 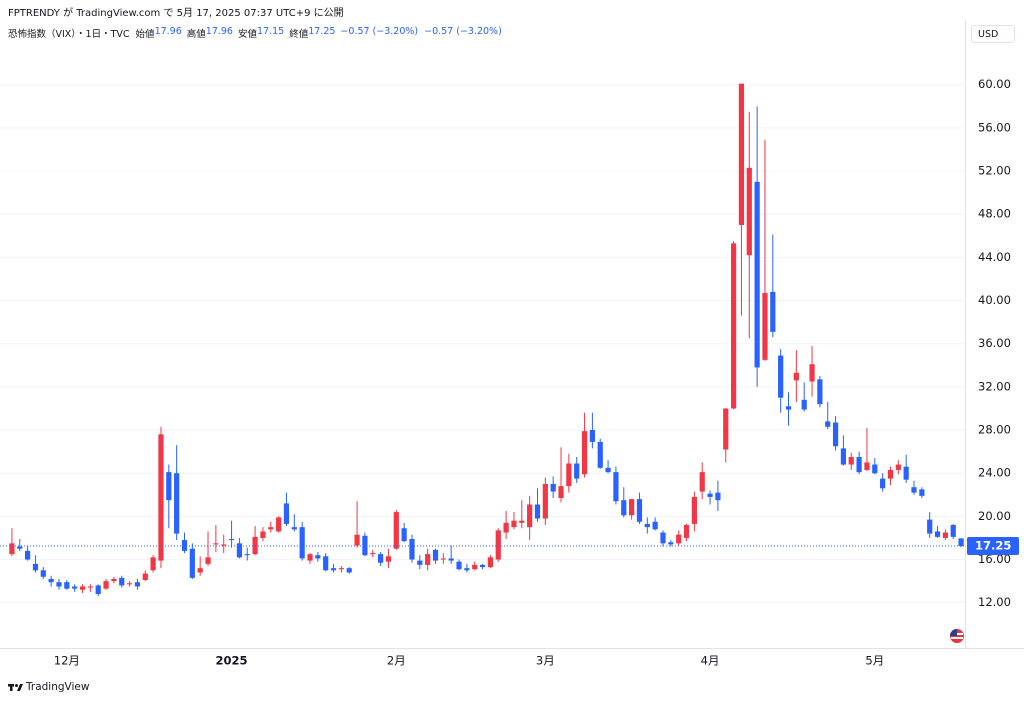 I want to click on y-tick-label: 16.00, so click(x=994, y=559).